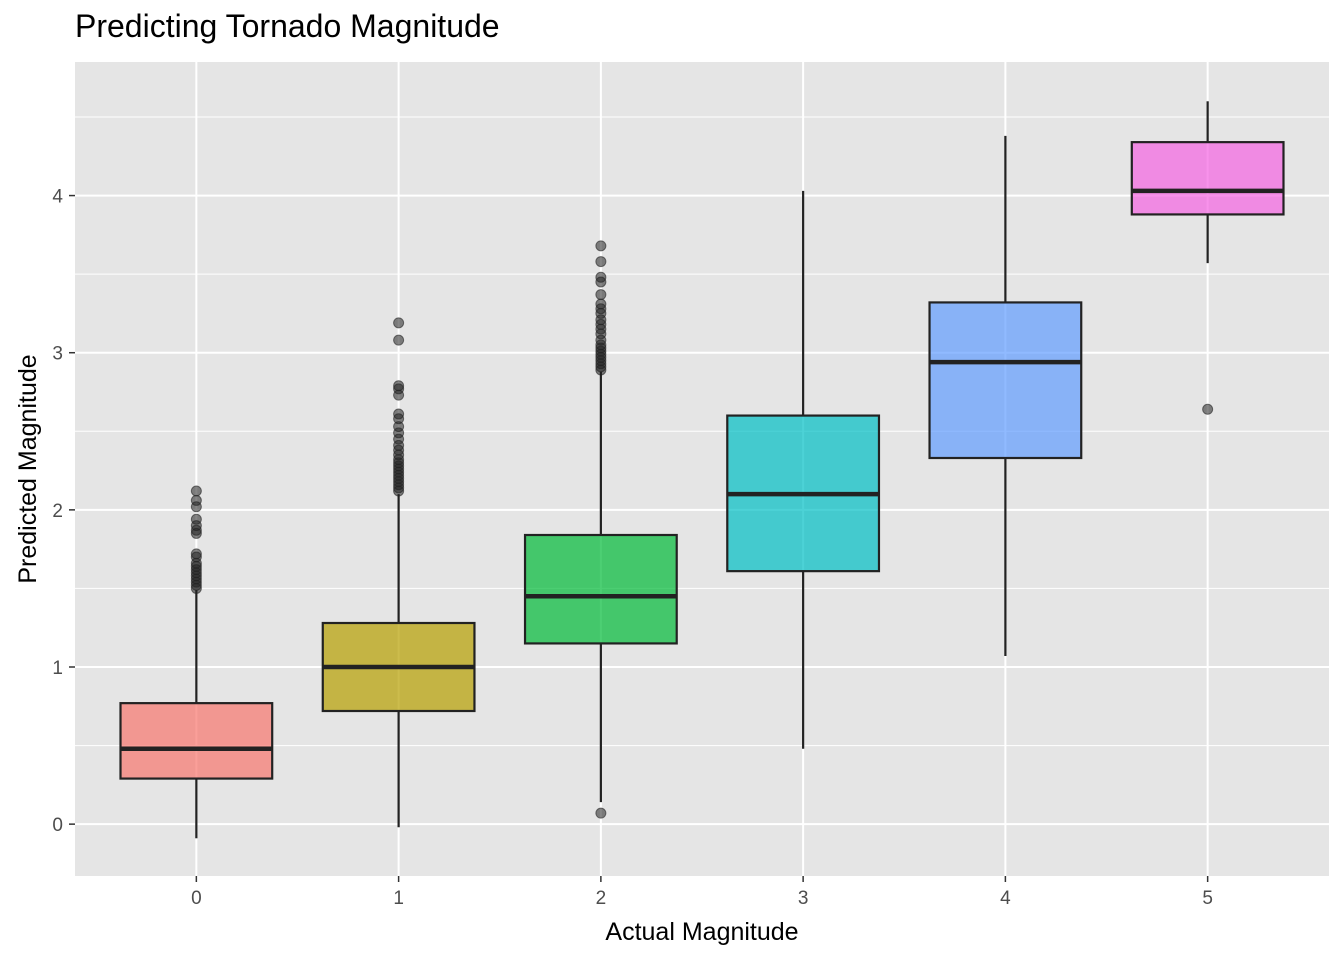  Describe the element at coordinates (1207, 898) in the screenshot. I see `x-tick-label: 5` at that location.